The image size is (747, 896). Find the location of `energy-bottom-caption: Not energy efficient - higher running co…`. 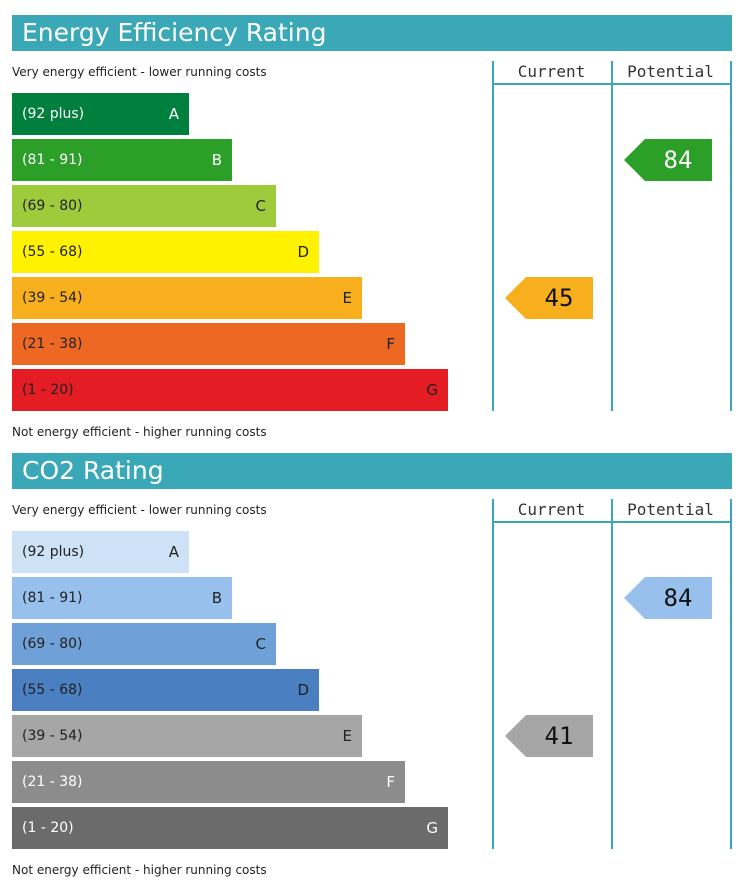

energy-bottom-caption: Not energy efficient - higher running co… is located at coordinates (139, 432).